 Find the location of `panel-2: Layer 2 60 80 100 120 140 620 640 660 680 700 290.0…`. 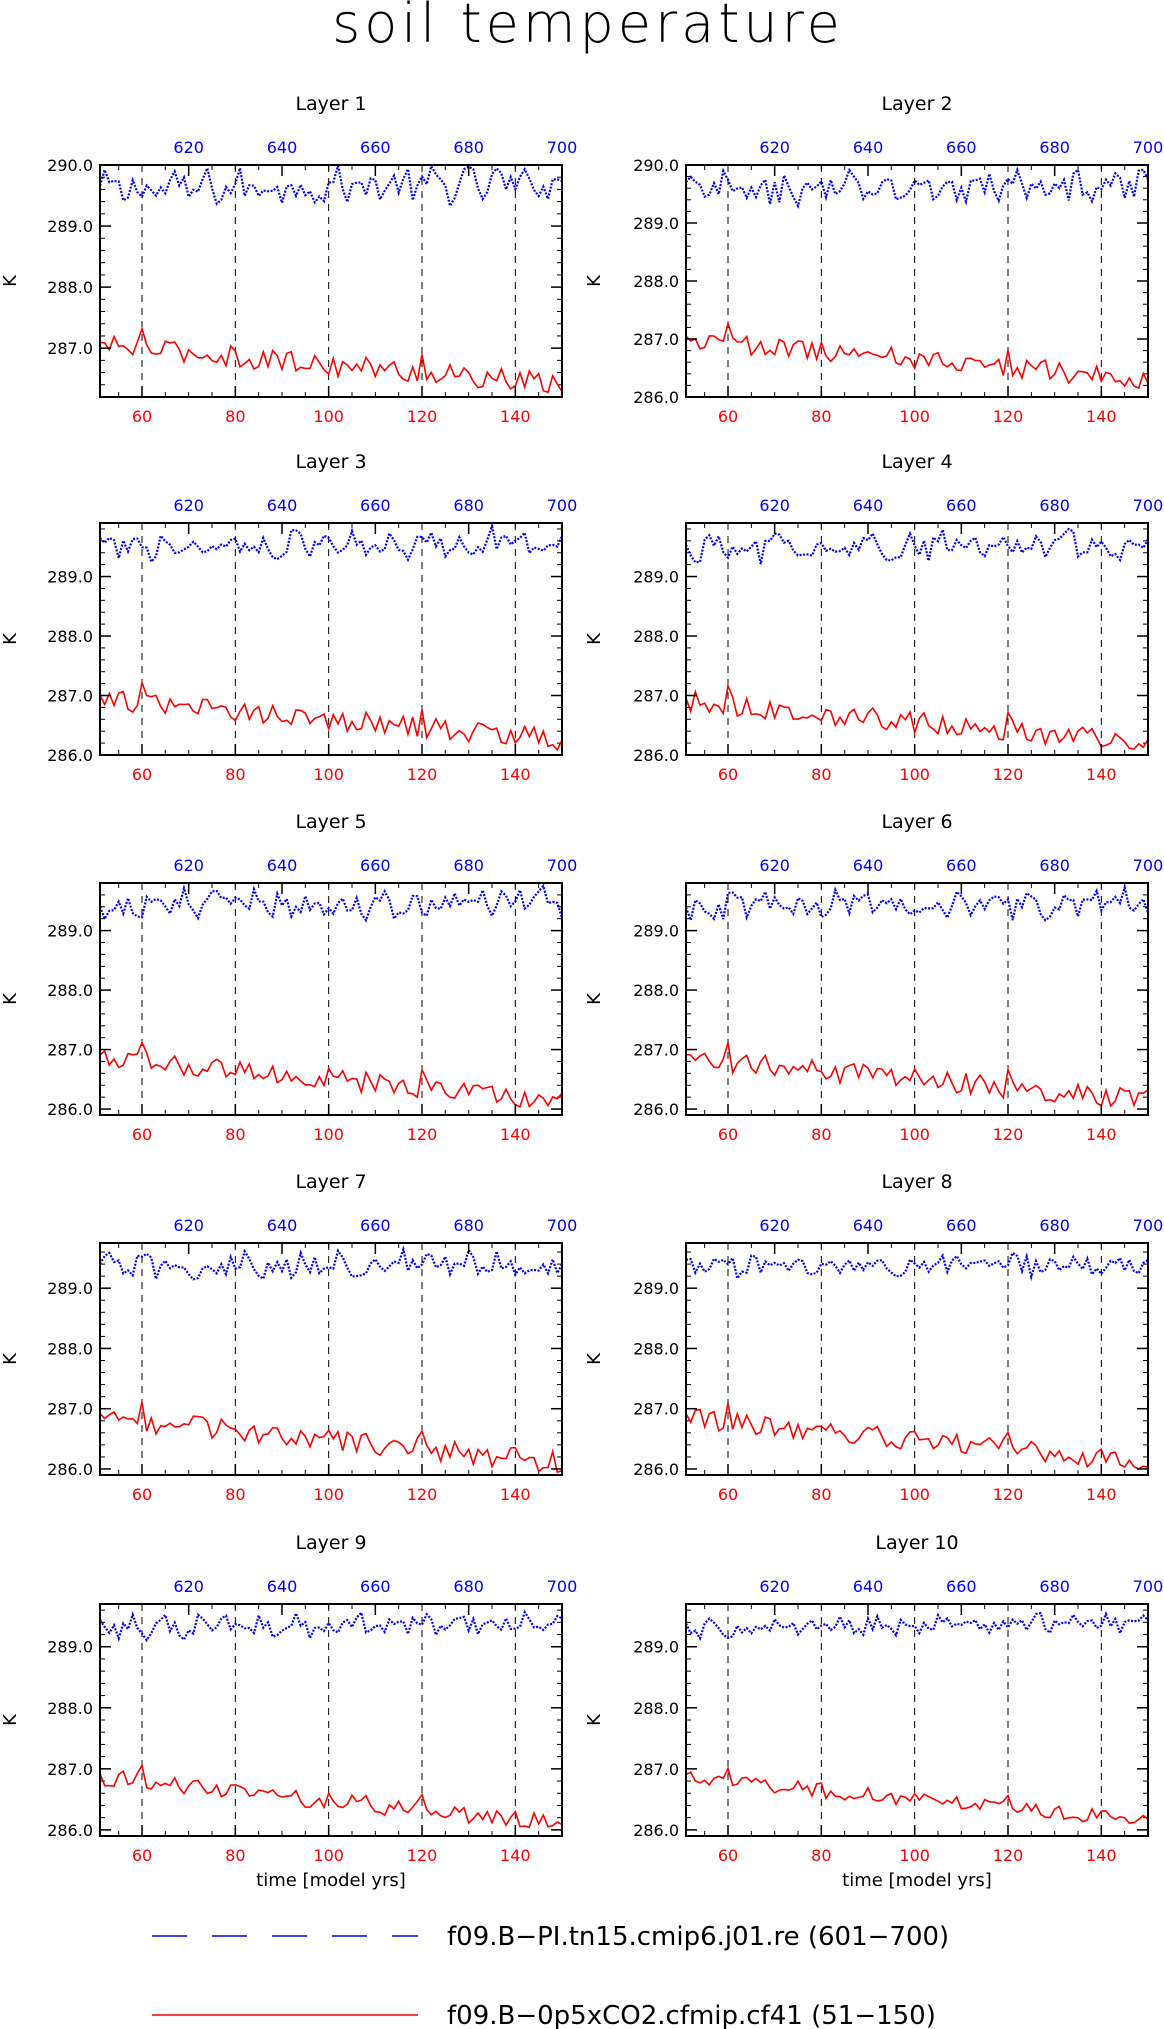

panel-2: Layer 2 60 80 100 120 140 620 640 660 680 700 290.0… is located at coordinates (873, 259).